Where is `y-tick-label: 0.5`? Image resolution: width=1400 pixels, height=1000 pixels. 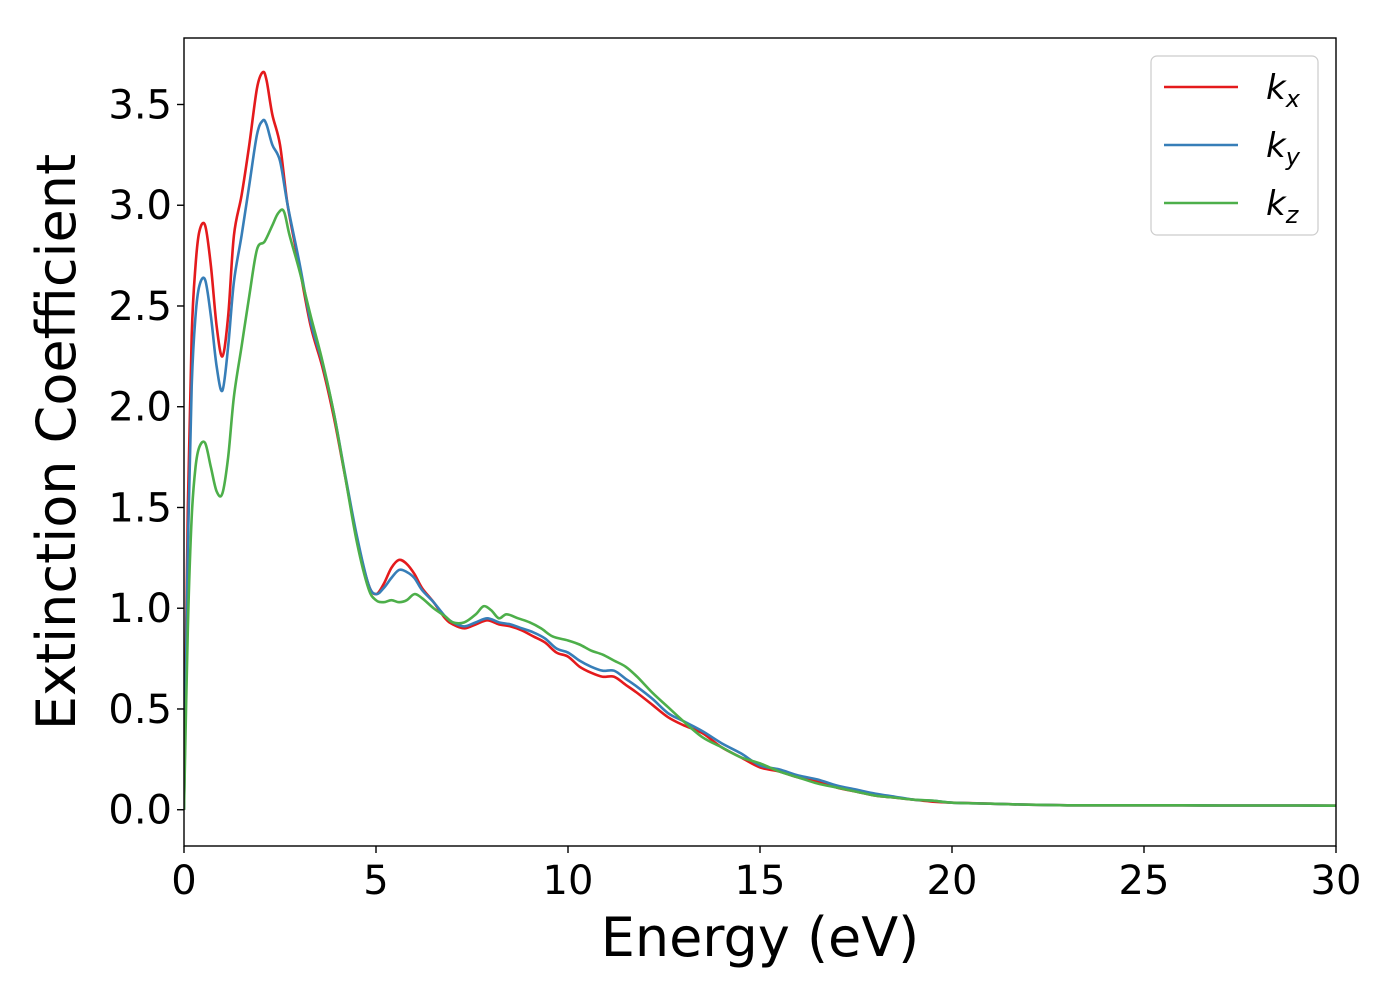 y-tick-label: 0.5 is located at coordinates (140, 710).